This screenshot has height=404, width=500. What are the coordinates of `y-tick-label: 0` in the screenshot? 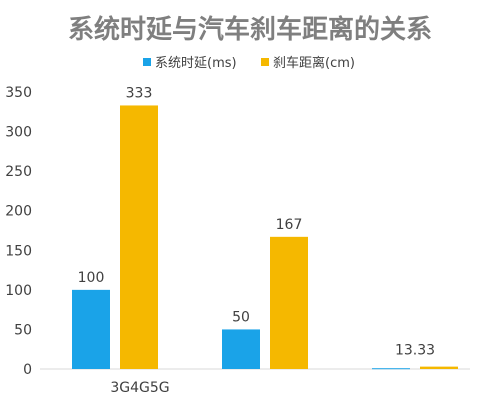 It's located at (27, 370).